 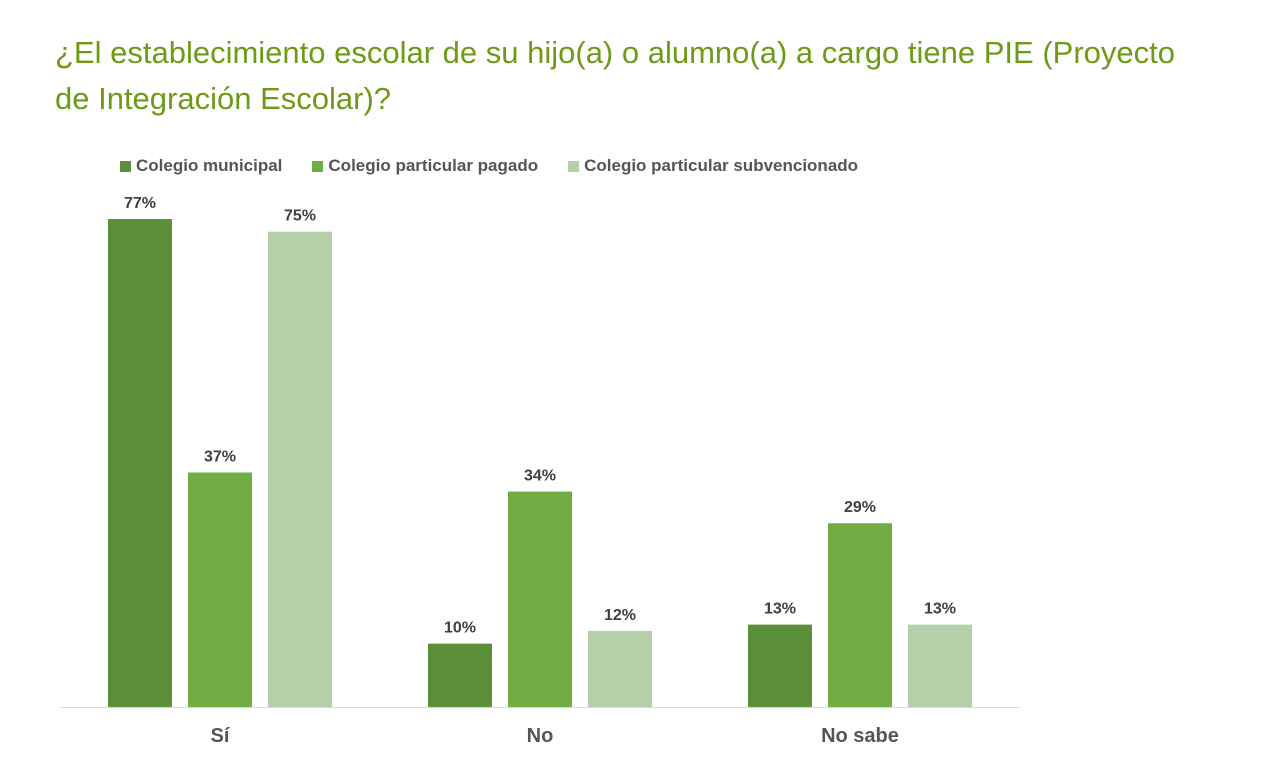 I want to click on data-label: 75%, so click(x=300, y=216).